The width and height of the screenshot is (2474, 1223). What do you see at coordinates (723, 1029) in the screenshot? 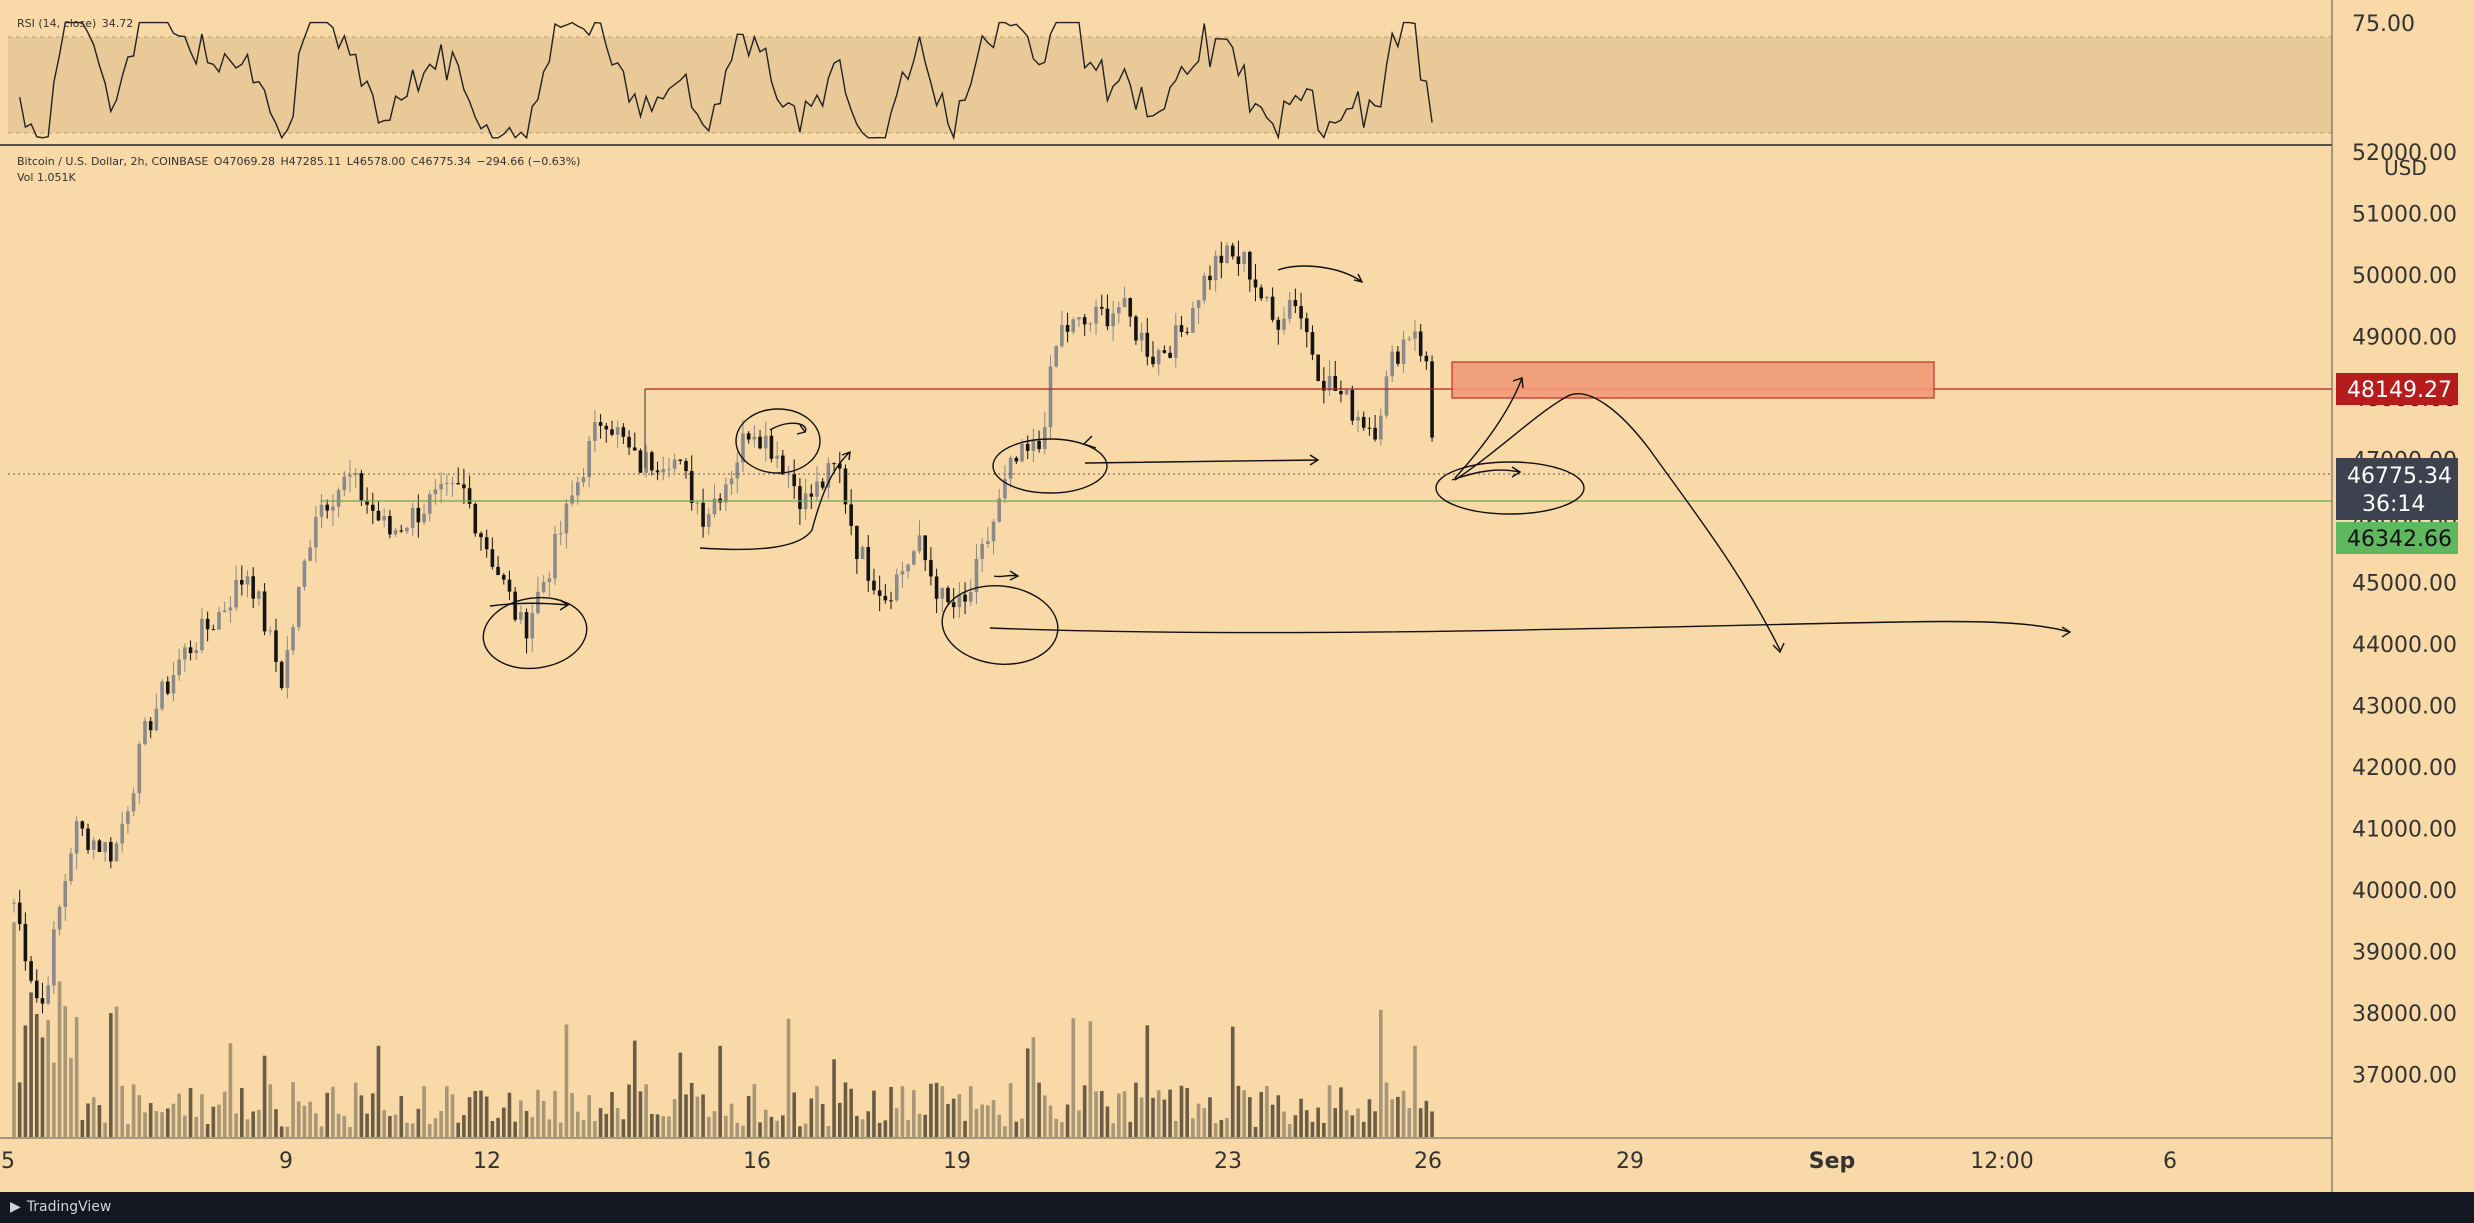
I see `volume-bars` at bounding box center [723, 1029].